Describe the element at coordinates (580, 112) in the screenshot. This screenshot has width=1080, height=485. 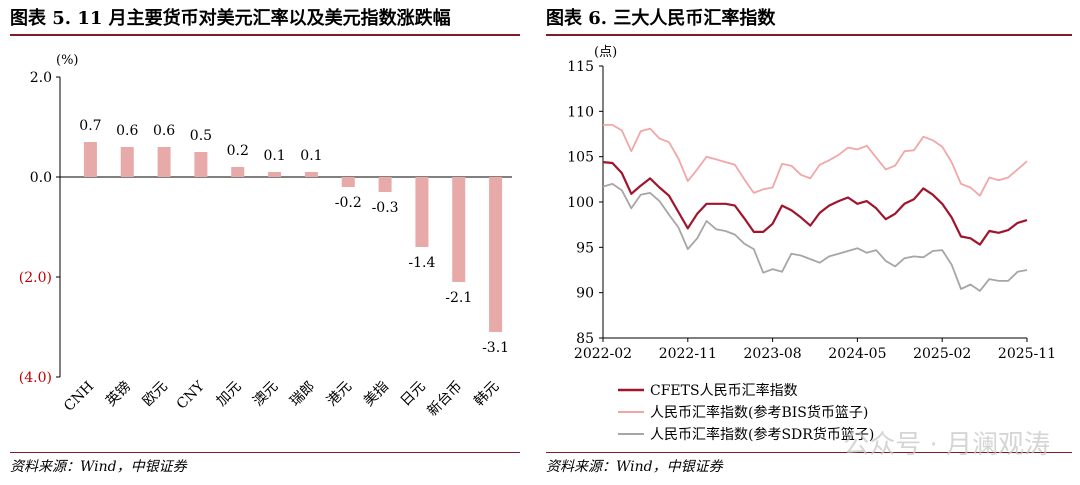
I see `y-tick-label: 110` at that location.